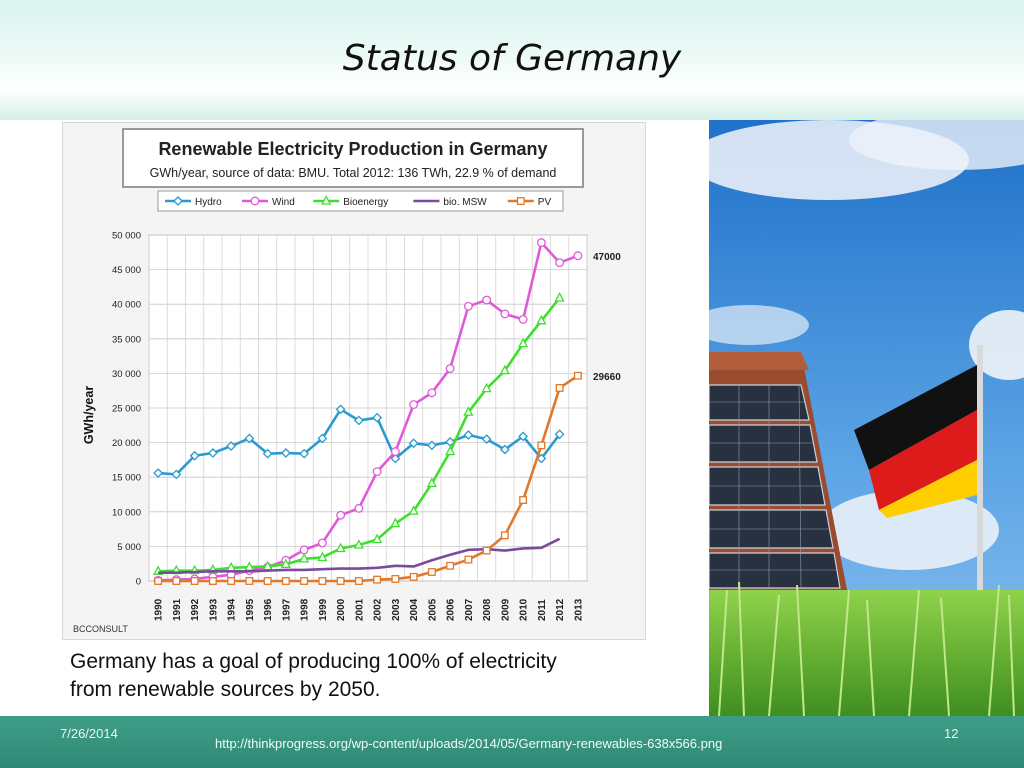 The image size is (1024, 768). Describe the element at coordinates (89, 733) in the screenshot. I see `footer-date: 7/26/2014` at that location.